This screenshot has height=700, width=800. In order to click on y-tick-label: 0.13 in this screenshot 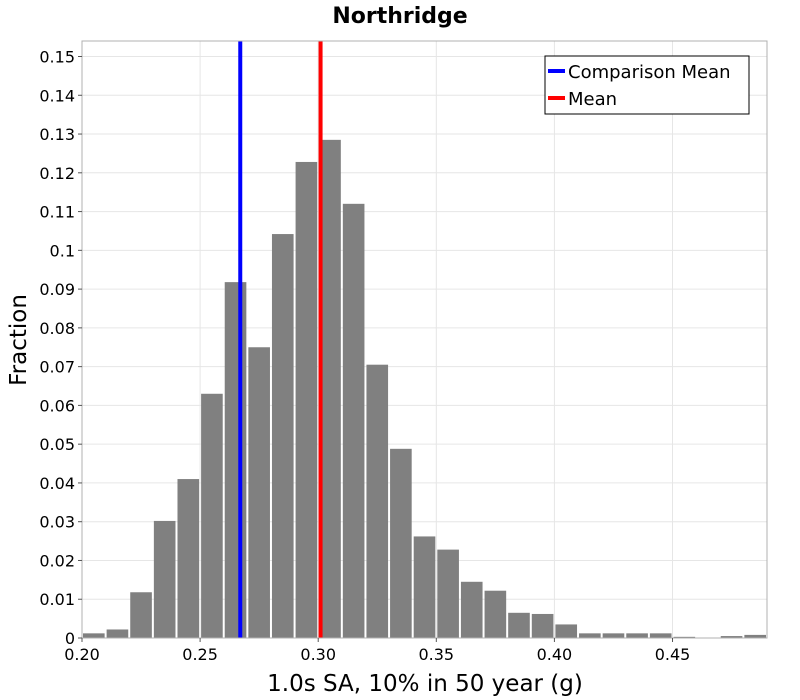, I will do `click(57, 134)`.